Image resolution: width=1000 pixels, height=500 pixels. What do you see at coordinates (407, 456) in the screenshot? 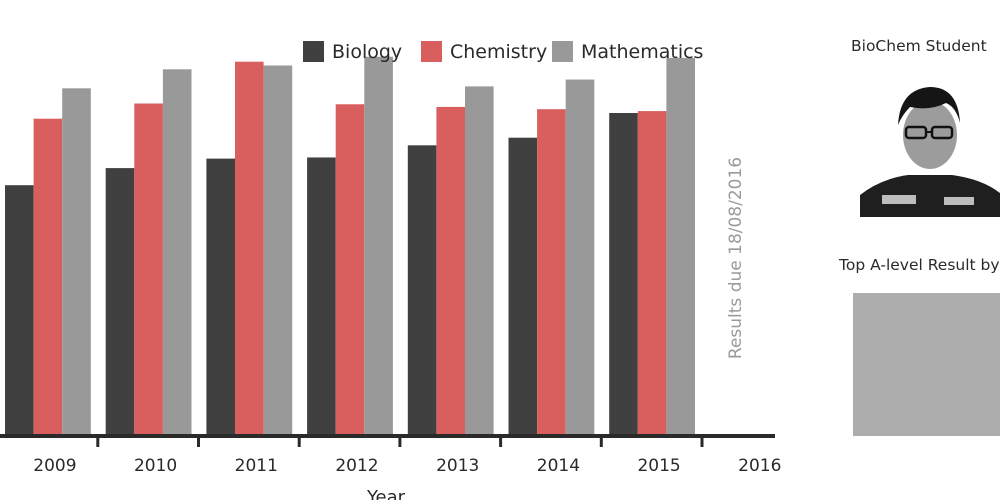
I see `x-axis-ticks: 2009 2010 2011 2012 2013 2014 2015 2016` at bounding box center [407, 456].